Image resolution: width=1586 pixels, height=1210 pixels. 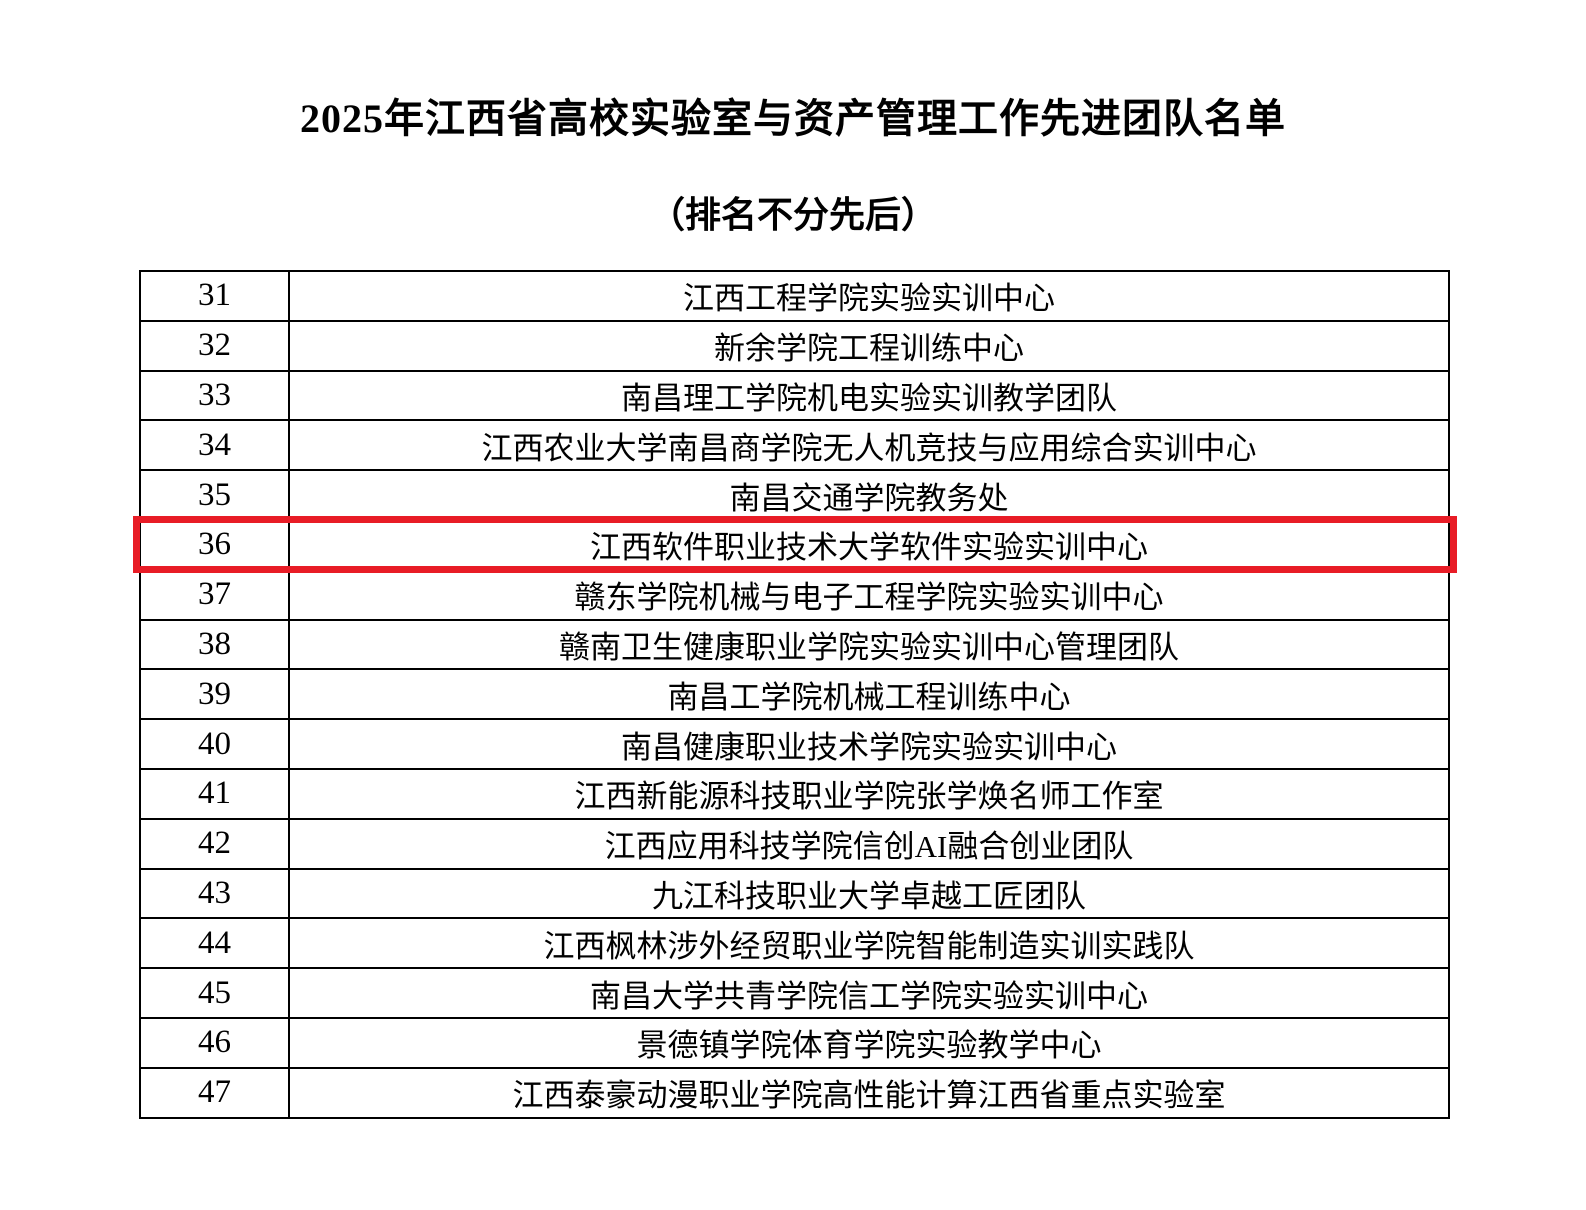 What do you see at coordinates (869, 793) in the screenshot?
I see `team-cell: 江西新能源科技职业学院张学焕名师工作室` at bounding box center [869, 793].